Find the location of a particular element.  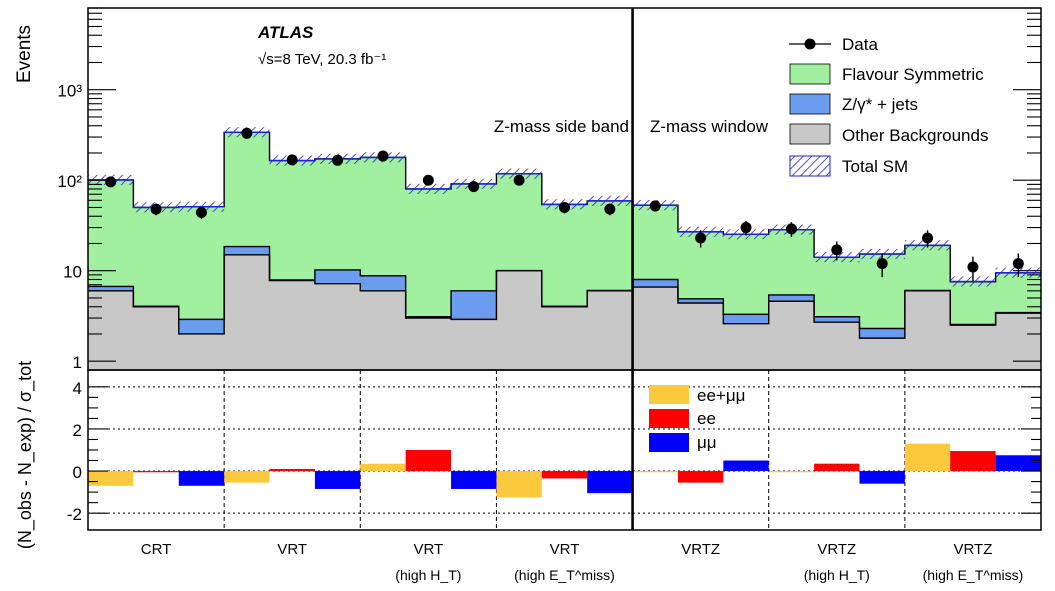

category-sublabel: (high H_T) is located at coordinates (837, 575).